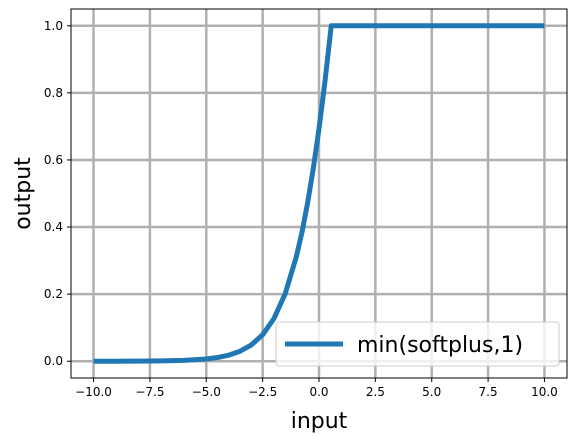 The width and height of the screenshot is (577, 442). Describe the element at coordinates (23, 193) in the screenshot. I see `y-axis-label: output` at that location.